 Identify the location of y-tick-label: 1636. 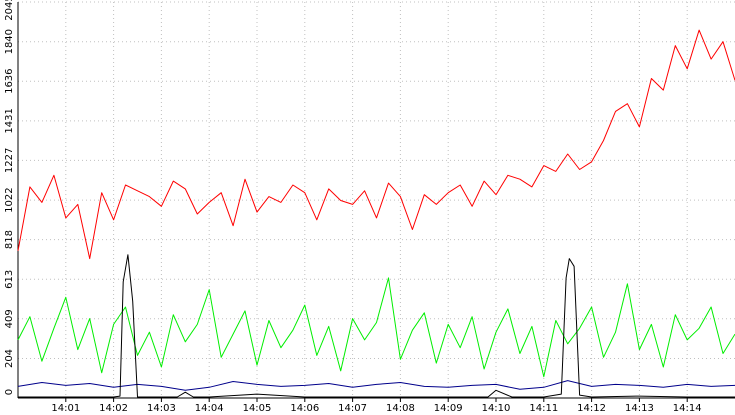
(9, 80).